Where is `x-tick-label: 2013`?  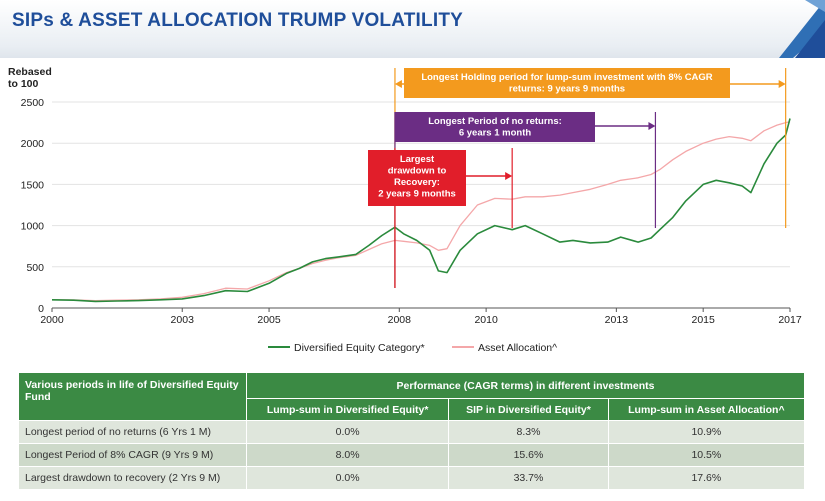 x-tick-label: 2013 is located at coordinates (617, 320).